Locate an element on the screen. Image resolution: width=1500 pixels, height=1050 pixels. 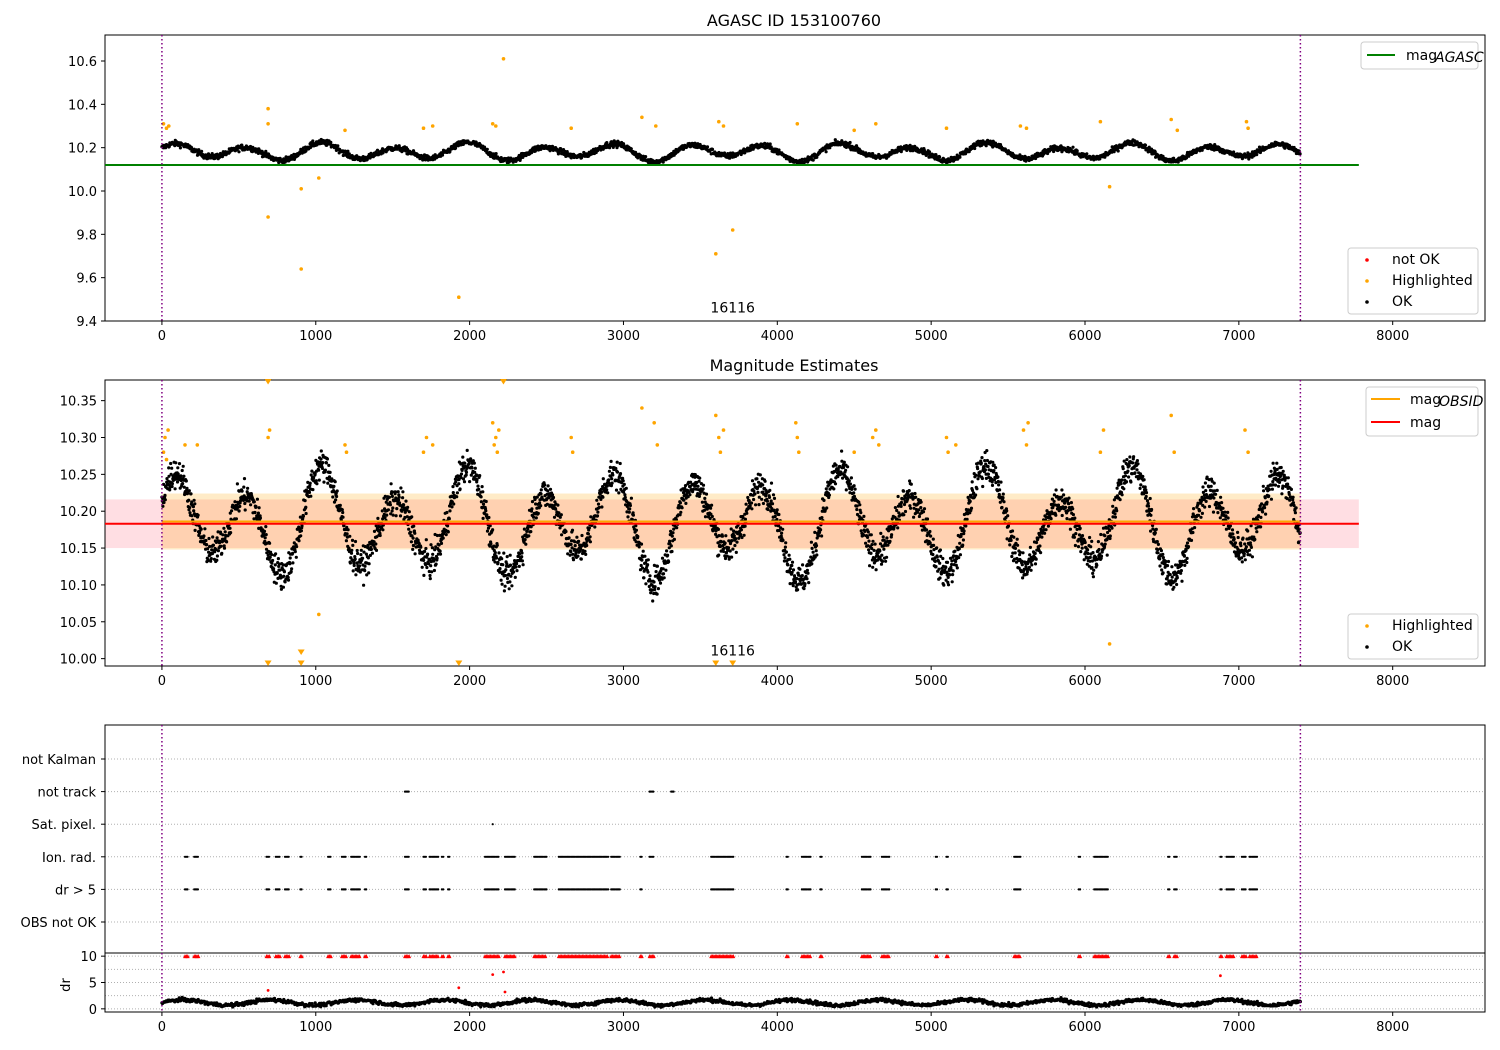
ok-points is located at coordinates (731, 525).